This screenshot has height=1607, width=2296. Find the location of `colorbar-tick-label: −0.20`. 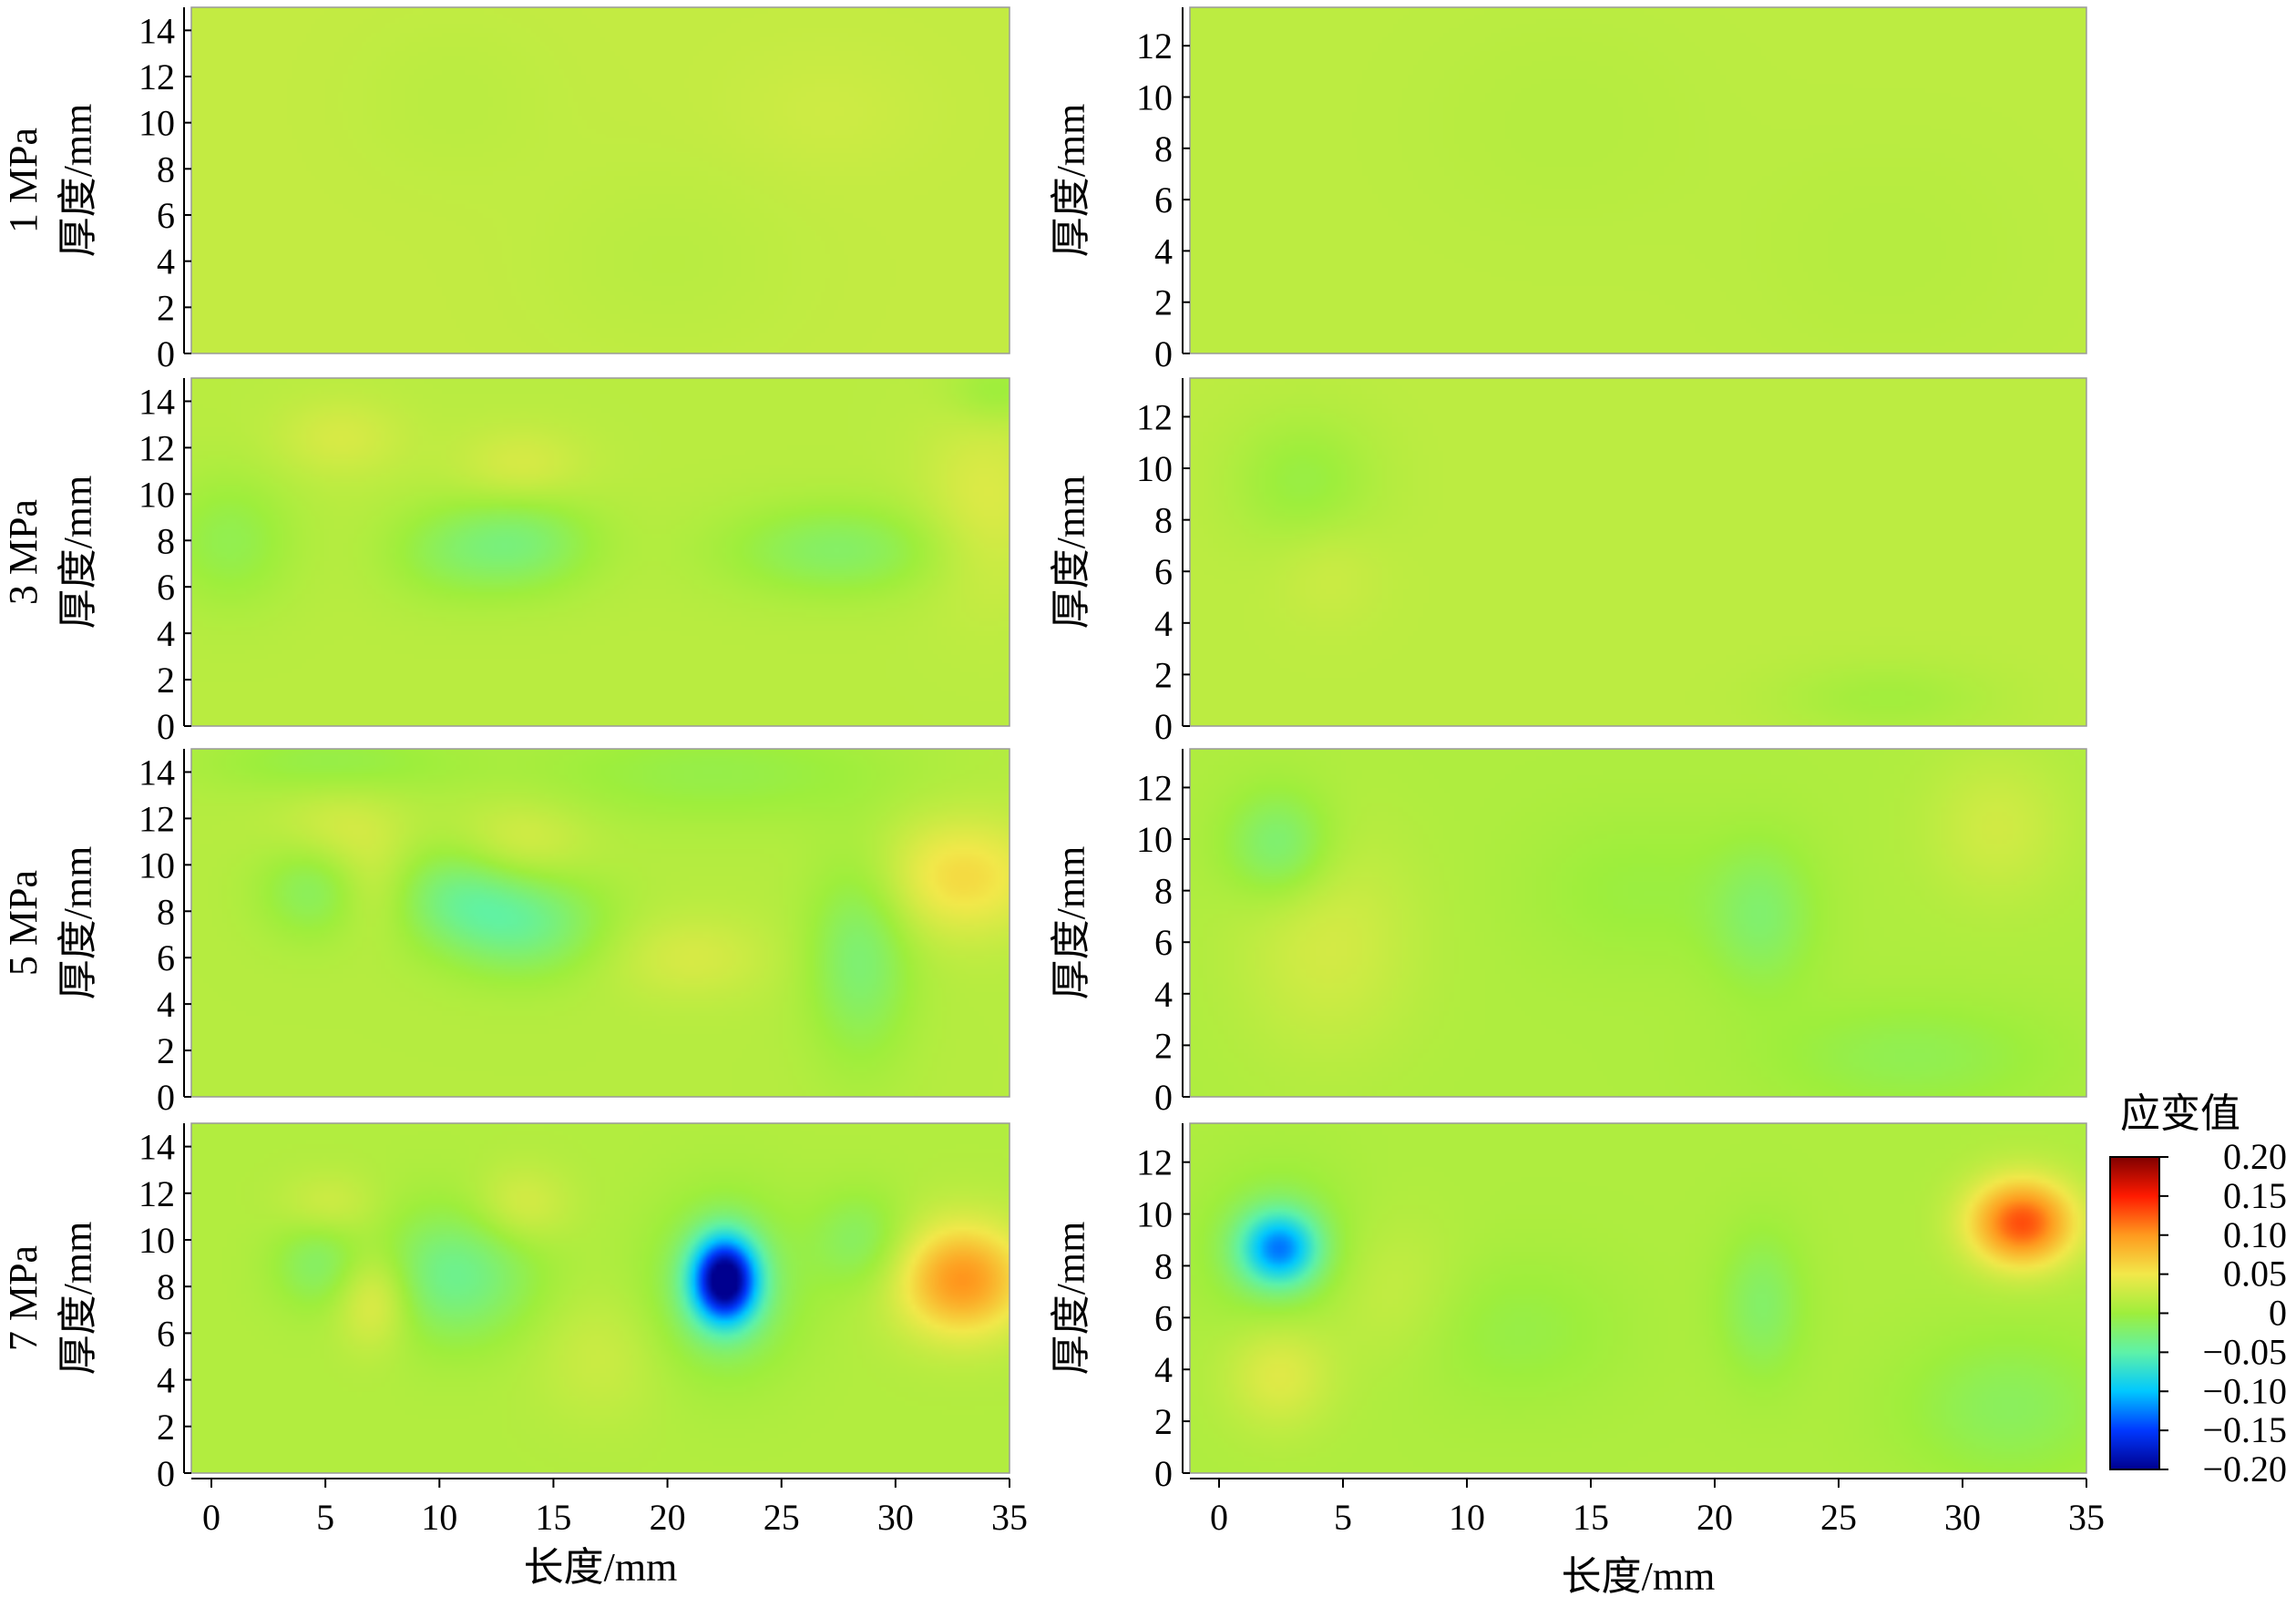

colorbar-tick-label: −0.20 is located at coordinates (2244, 1468).